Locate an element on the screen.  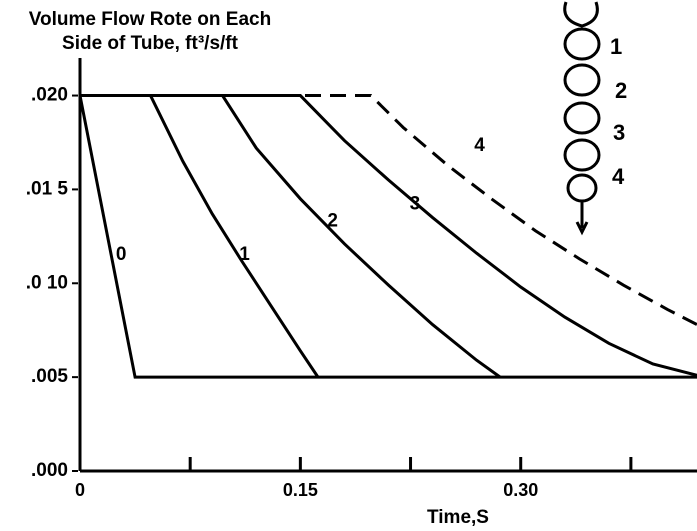
y-tick-label: .005 is located at coordinates (49, 376).